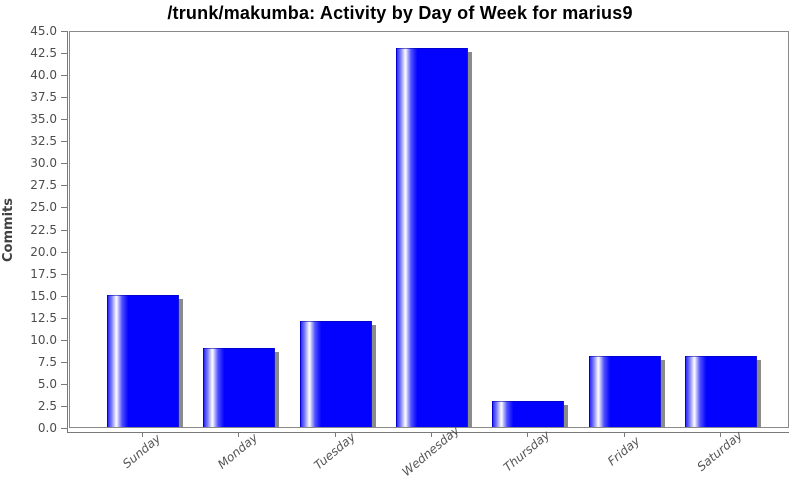  What do you see at coordinates (67, 231) in the screenshot?
I see `y-axis-line` at bounding box center [67, 231].